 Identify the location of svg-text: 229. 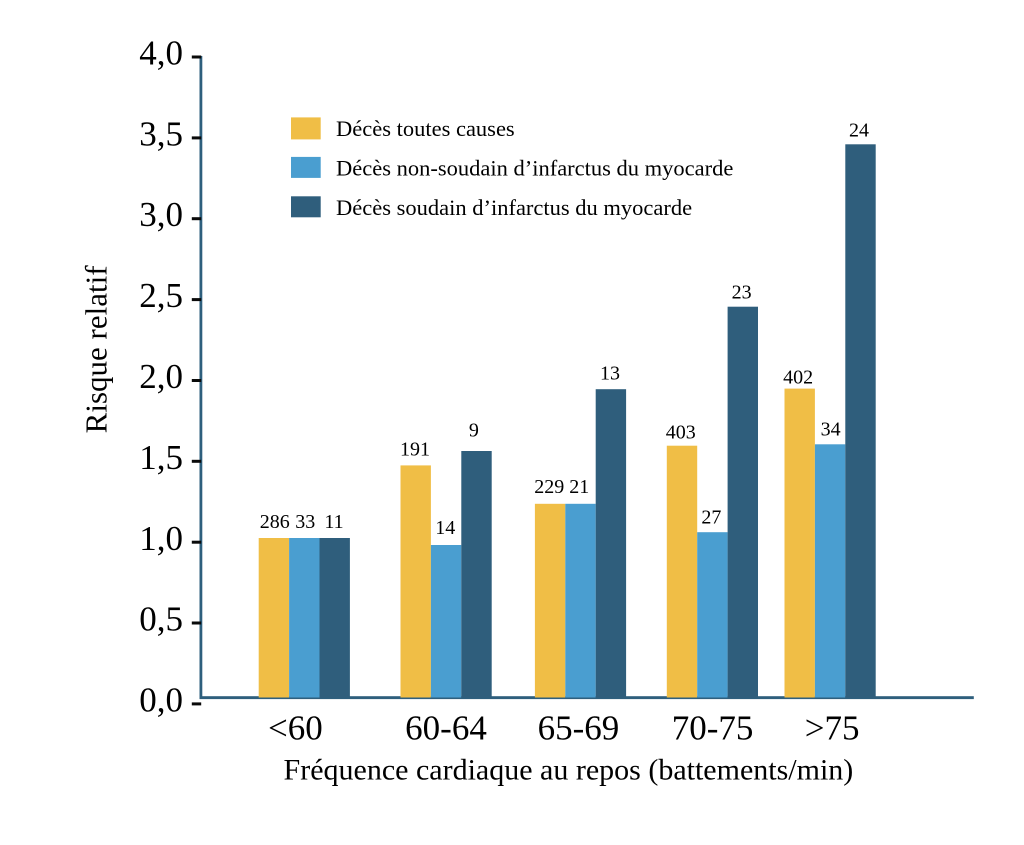
(549, 487).